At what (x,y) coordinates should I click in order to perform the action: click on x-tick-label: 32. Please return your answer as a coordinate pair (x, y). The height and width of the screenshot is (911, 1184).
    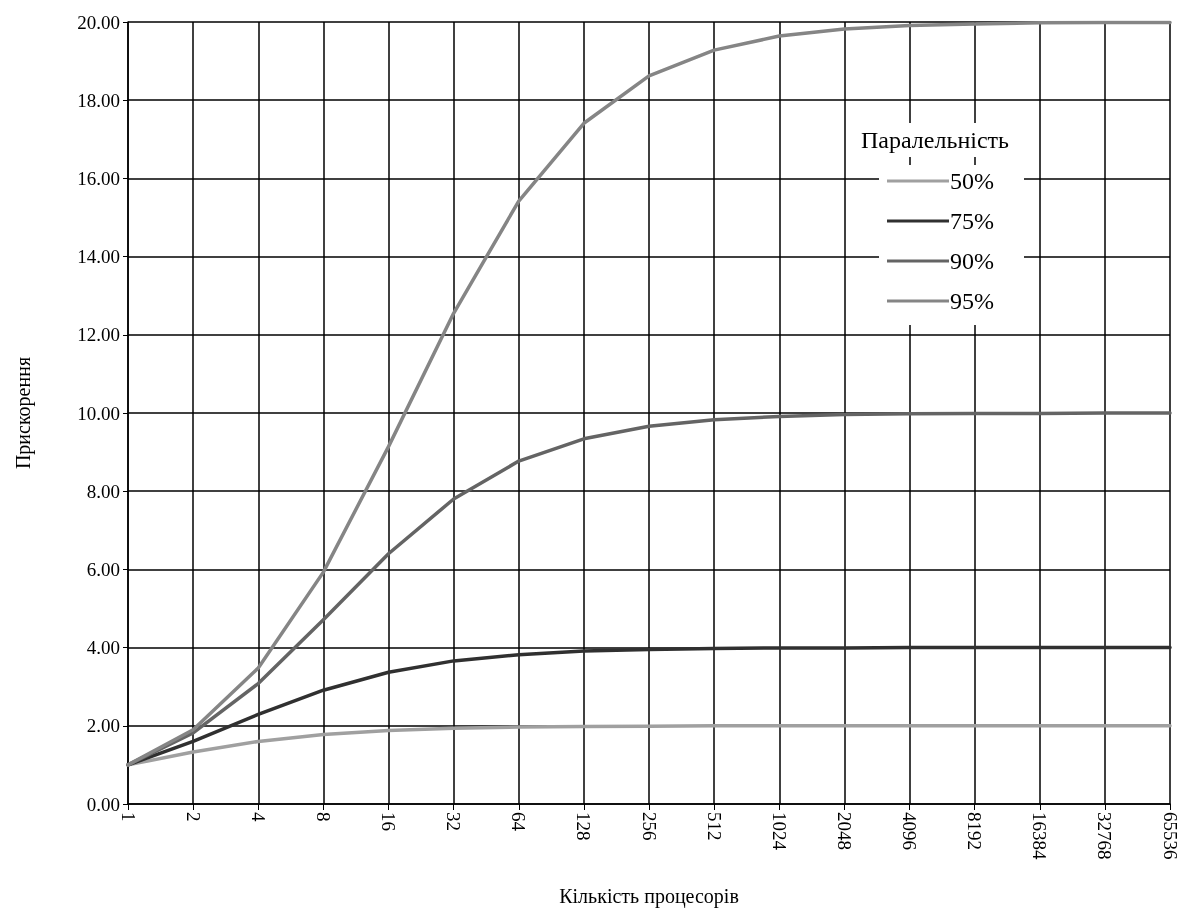
    Looking at the image, I should click on (454, 821).